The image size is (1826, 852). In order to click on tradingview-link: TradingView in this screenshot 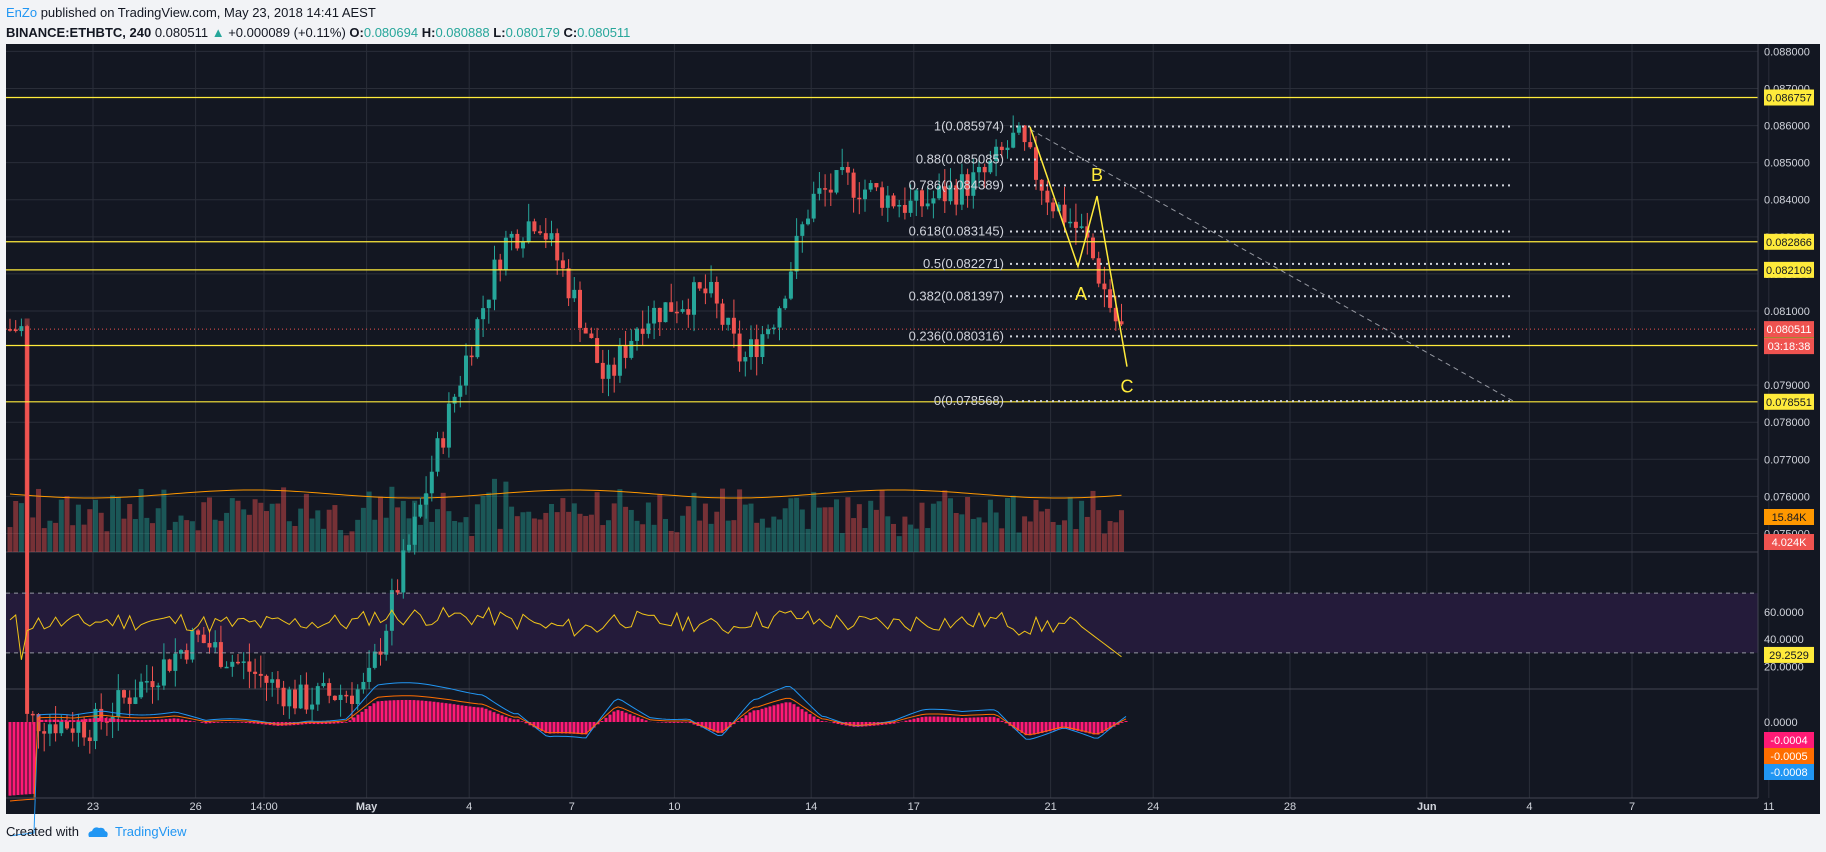, I will do `click(137, 831)`.